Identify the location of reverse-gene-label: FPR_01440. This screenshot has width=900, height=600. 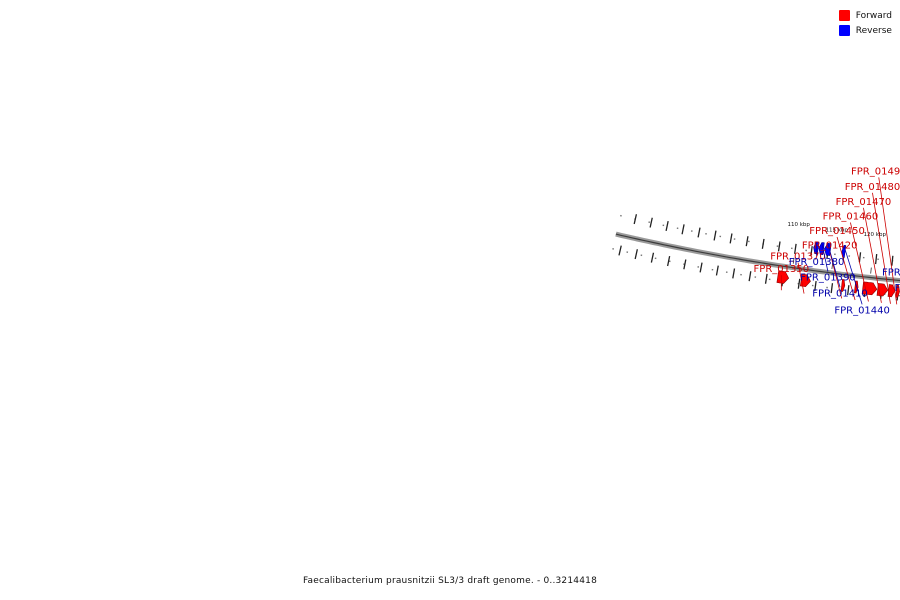
(862, 310).